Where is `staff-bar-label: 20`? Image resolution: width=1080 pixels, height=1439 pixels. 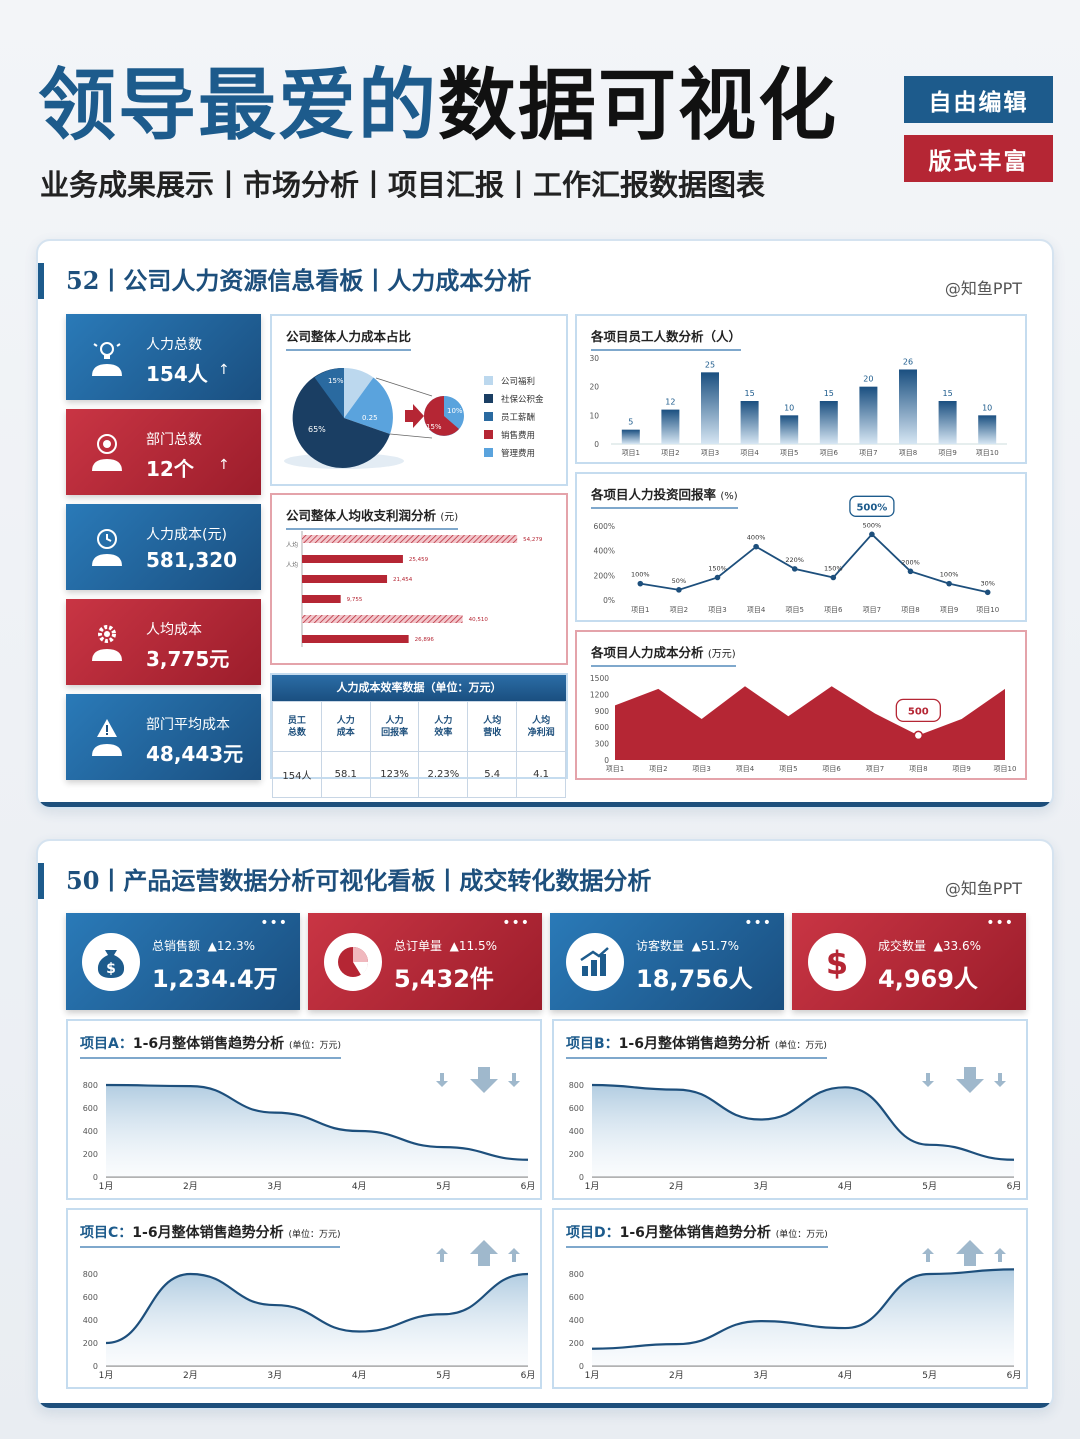
staff-bar-label: 20 is located at coordinates (868, 379).